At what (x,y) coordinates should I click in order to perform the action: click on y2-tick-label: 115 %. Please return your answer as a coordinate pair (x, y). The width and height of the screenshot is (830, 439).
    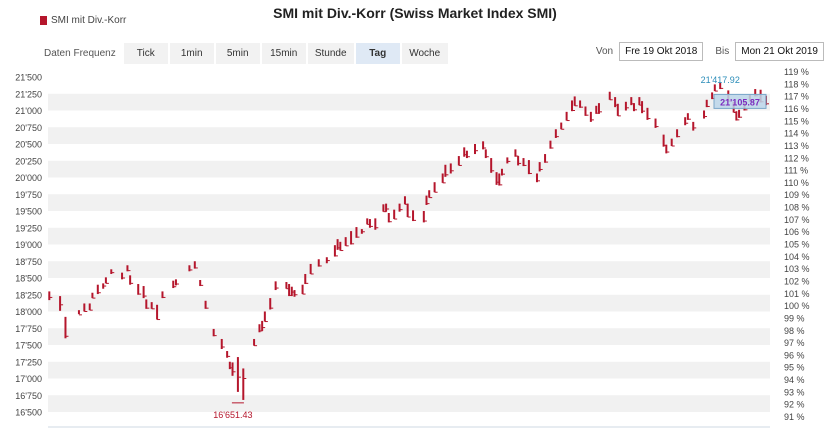
    Looking at the image, I should click on (796, 121).